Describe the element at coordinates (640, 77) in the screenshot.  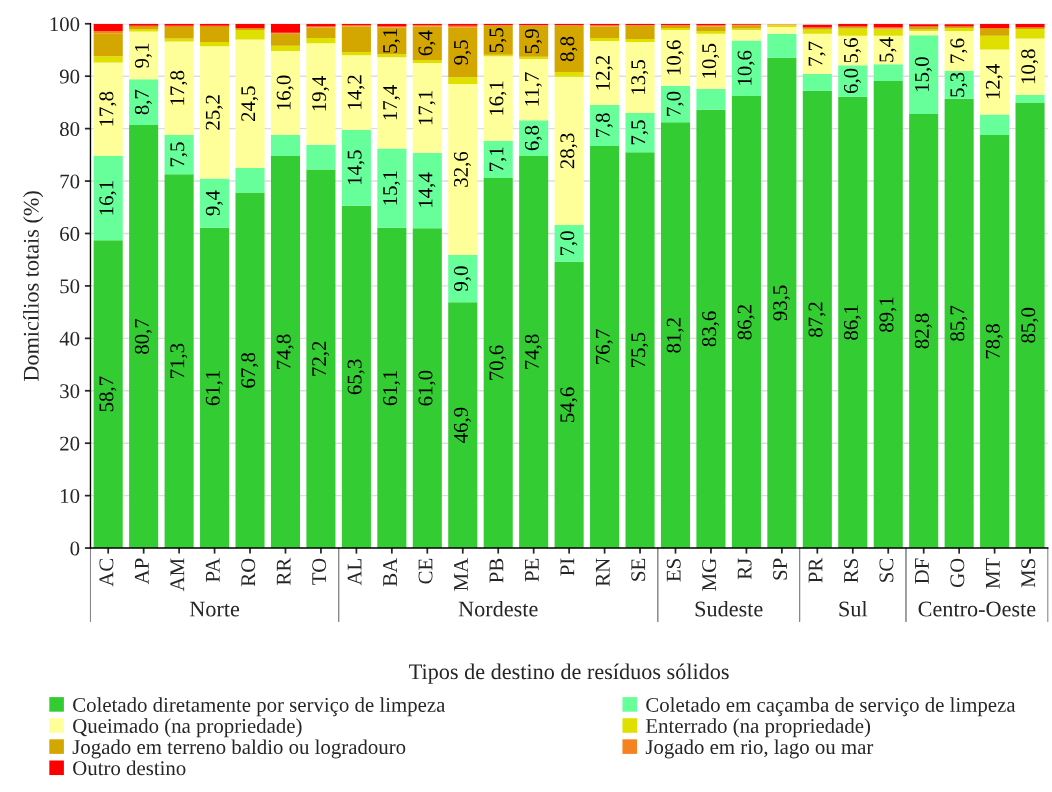
I see `data-label: 13,5` at that location.